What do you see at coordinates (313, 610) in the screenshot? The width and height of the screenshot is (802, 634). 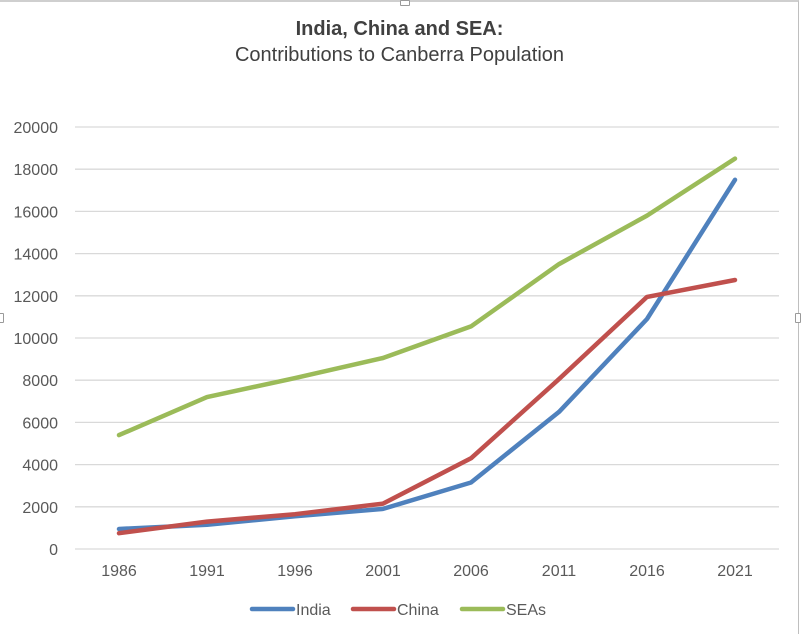 I see `legend-label: India` at bounding box center [313, 610].